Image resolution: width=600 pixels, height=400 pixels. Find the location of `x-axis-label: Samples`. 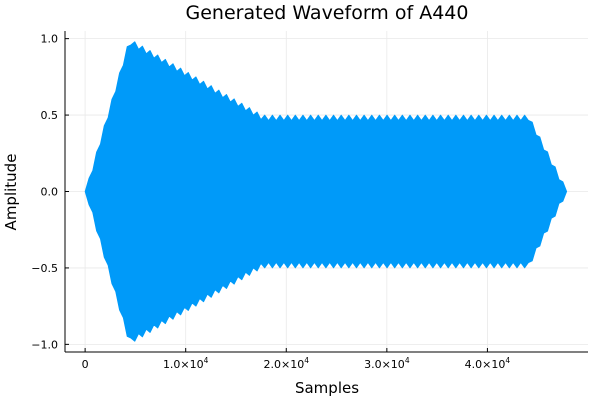

x-axis-label: Samples is located at coordinates (327, 388).